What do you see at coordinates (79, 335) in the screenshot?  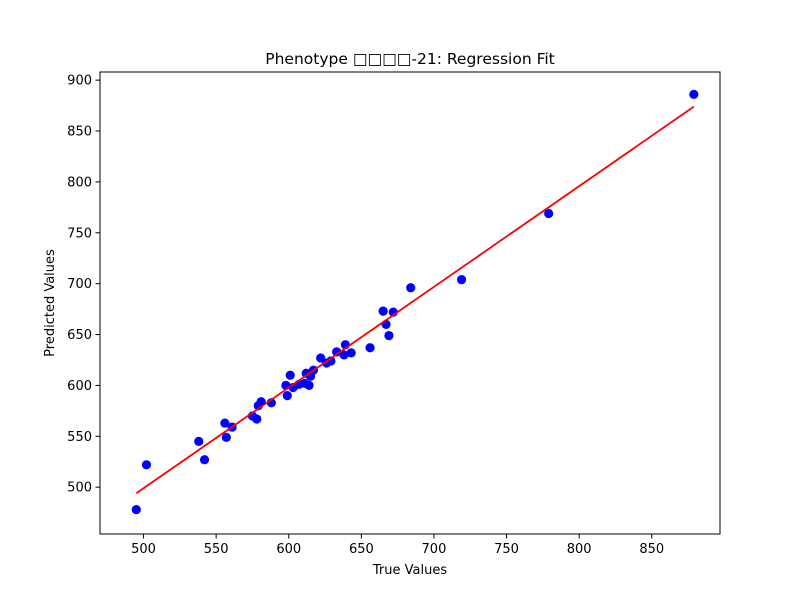 I see `y-tick-label: 650` at bounding box center [79, 335].